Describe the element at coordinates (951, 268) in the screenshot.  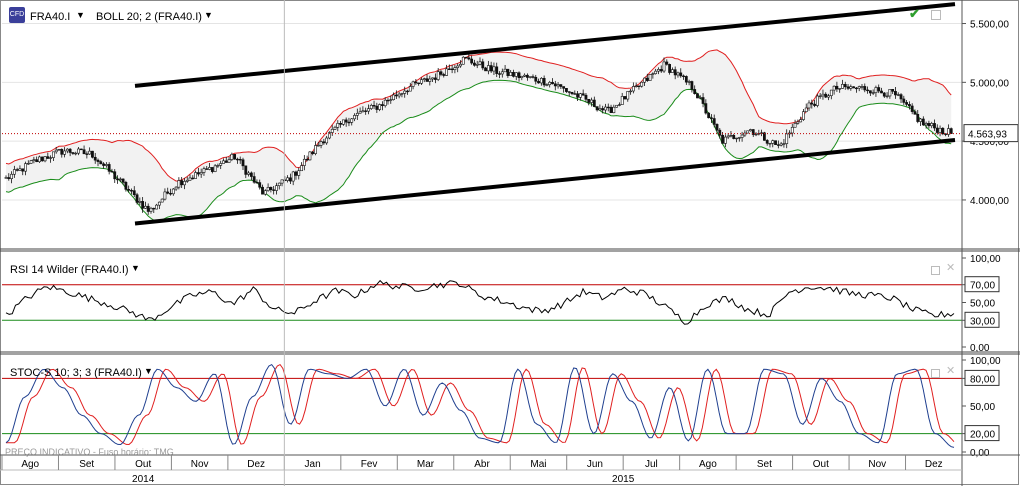
I see `rsi-close-icon: ✕` at that location.